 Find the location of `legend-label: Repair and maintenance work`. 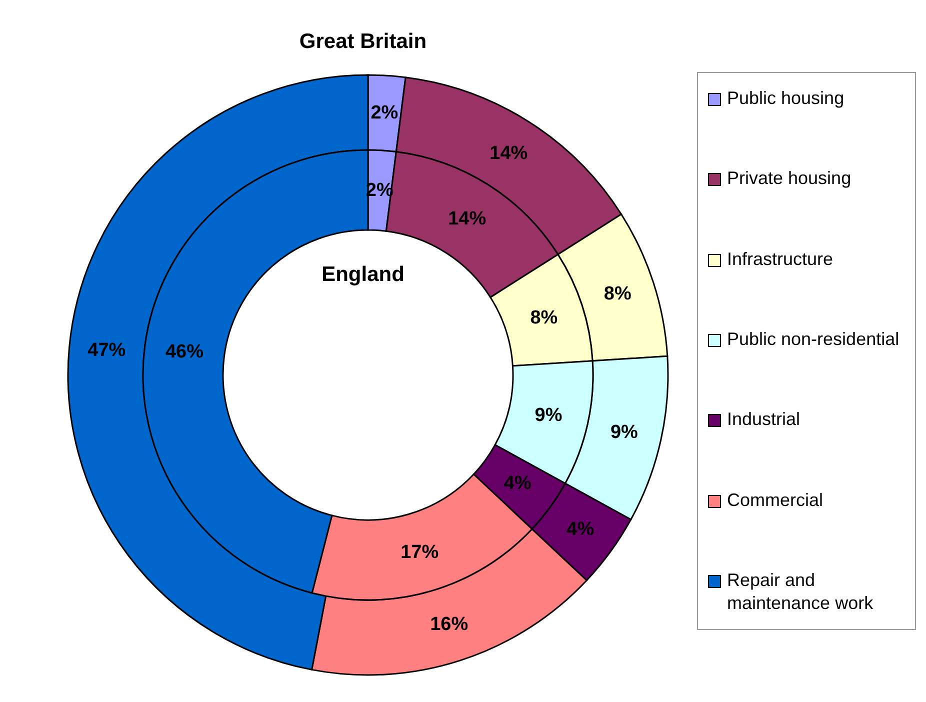

legend-label: Repair and maintenance work is located at coordinates (800, 591).